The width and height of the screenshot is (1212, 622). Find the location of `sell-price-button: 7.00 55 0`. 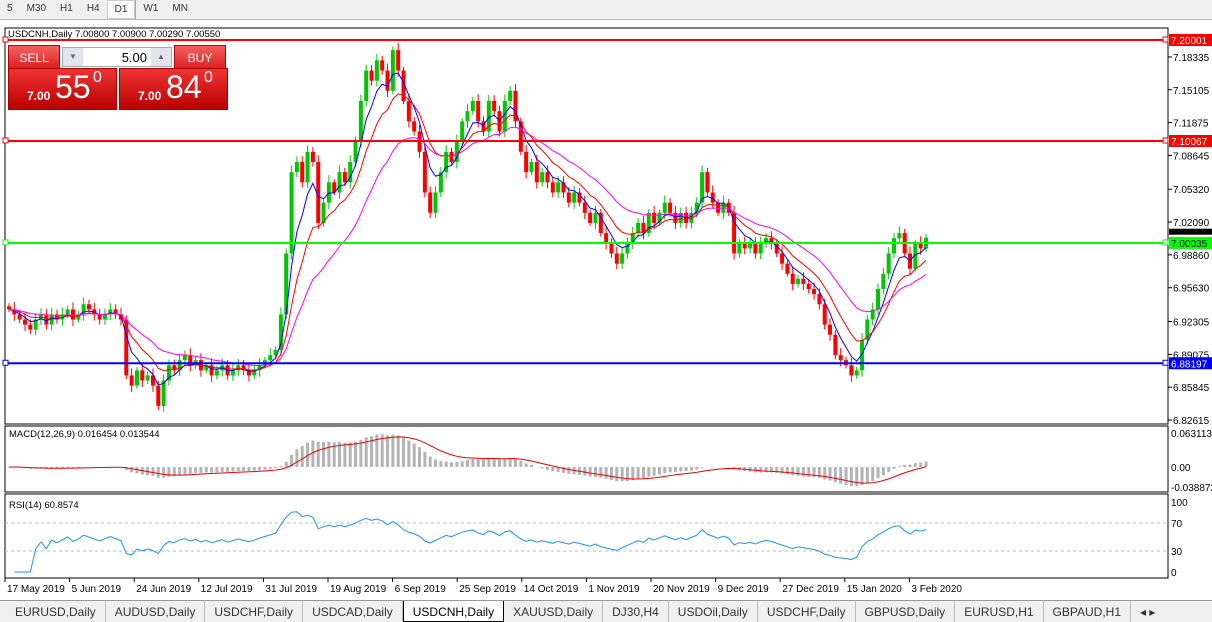

sell-price-button: 7.00 55 0 is located at coordinates (62, 89).